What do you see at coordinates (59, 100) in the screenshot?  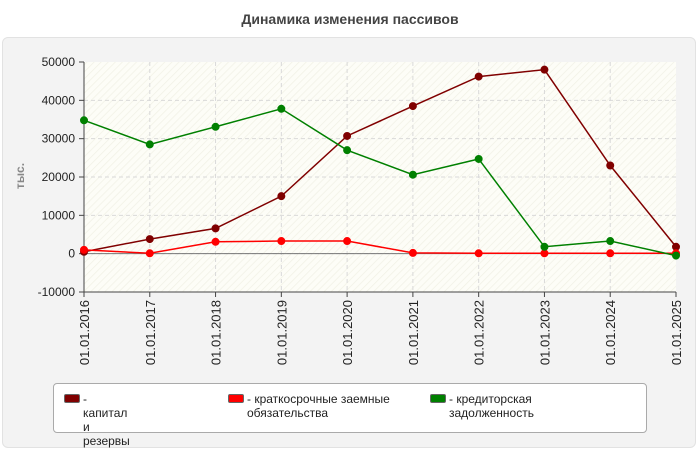 I see `y-tick-label: 40000` at bounding box center [59, 100].